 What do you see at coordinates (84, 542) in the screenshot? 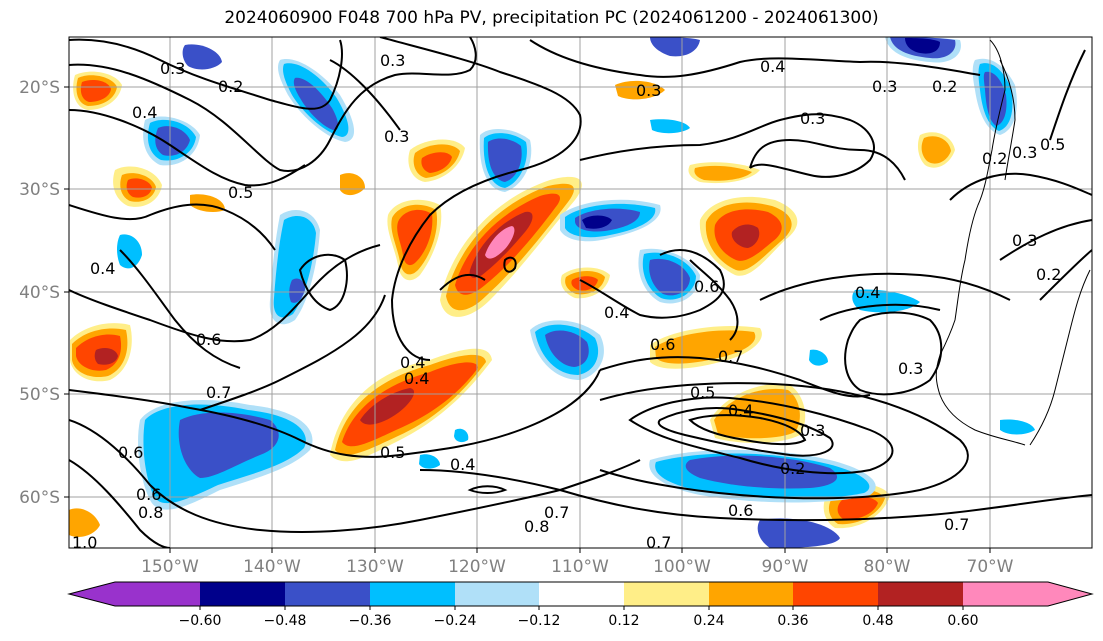
I see `contour-label: 1.0` at bounding box center [84, 542].